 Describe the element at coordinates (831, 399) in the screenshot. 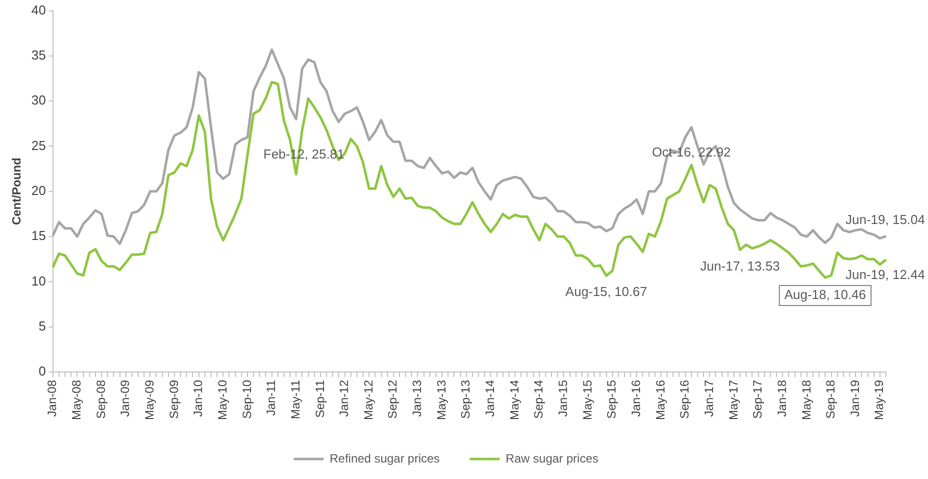

I see `x-tick-label: Sep-18` at that location.